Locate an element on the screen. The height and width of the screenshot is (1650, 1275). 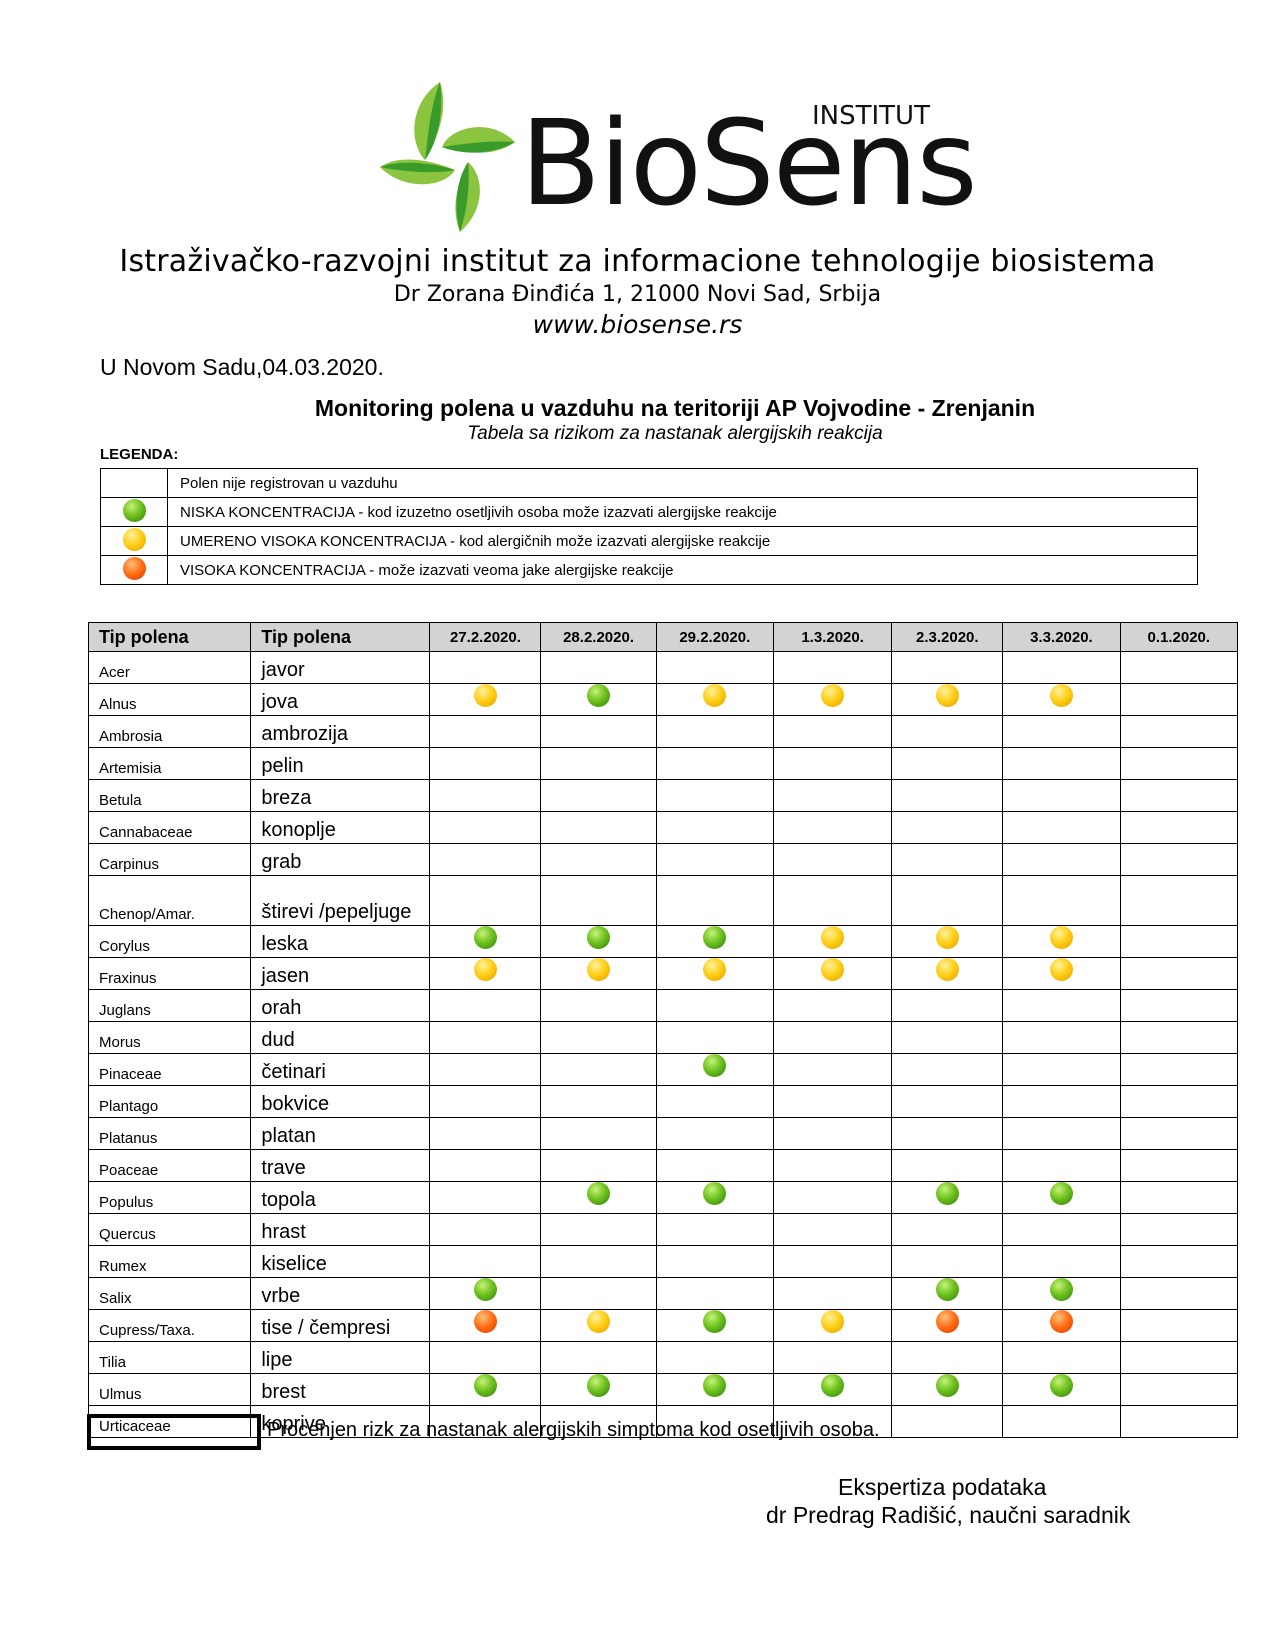
latin-name-cell: Cannabaceae is located at coordinates (169, 827).